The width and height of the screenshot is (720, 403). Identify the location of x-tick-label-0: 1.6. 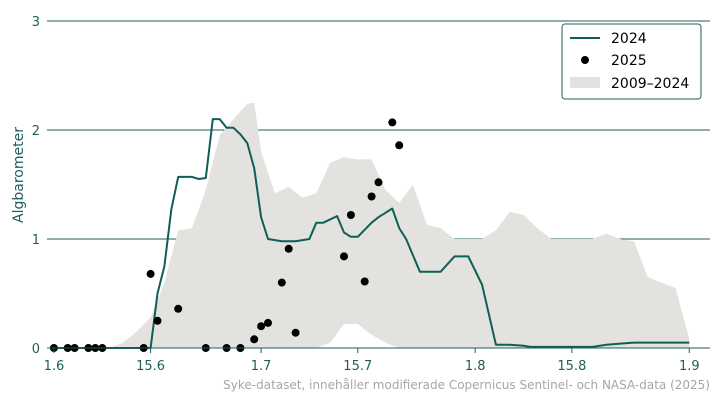
(54, 366).